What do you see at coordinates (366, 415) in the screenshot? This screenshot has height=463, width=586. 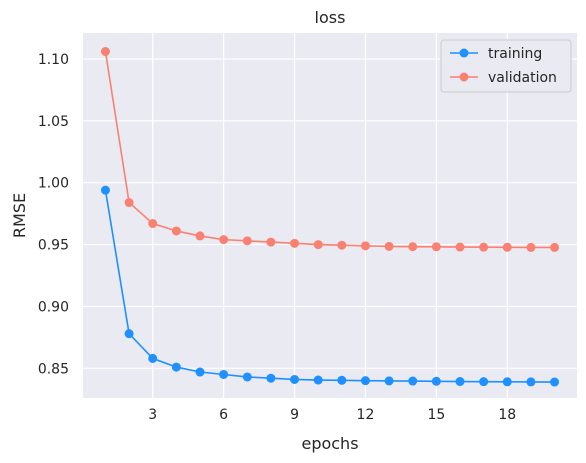 I see `x-tick-label: 12` at bounding box center [366, 415].